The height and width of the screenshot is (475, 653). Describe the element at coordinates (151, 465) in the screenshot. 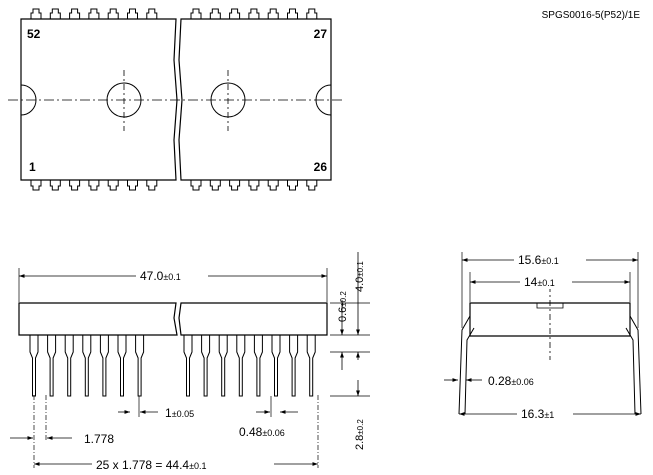

I see `dim-span: 25 x 1.778 = 44.4±0.1` at that location.